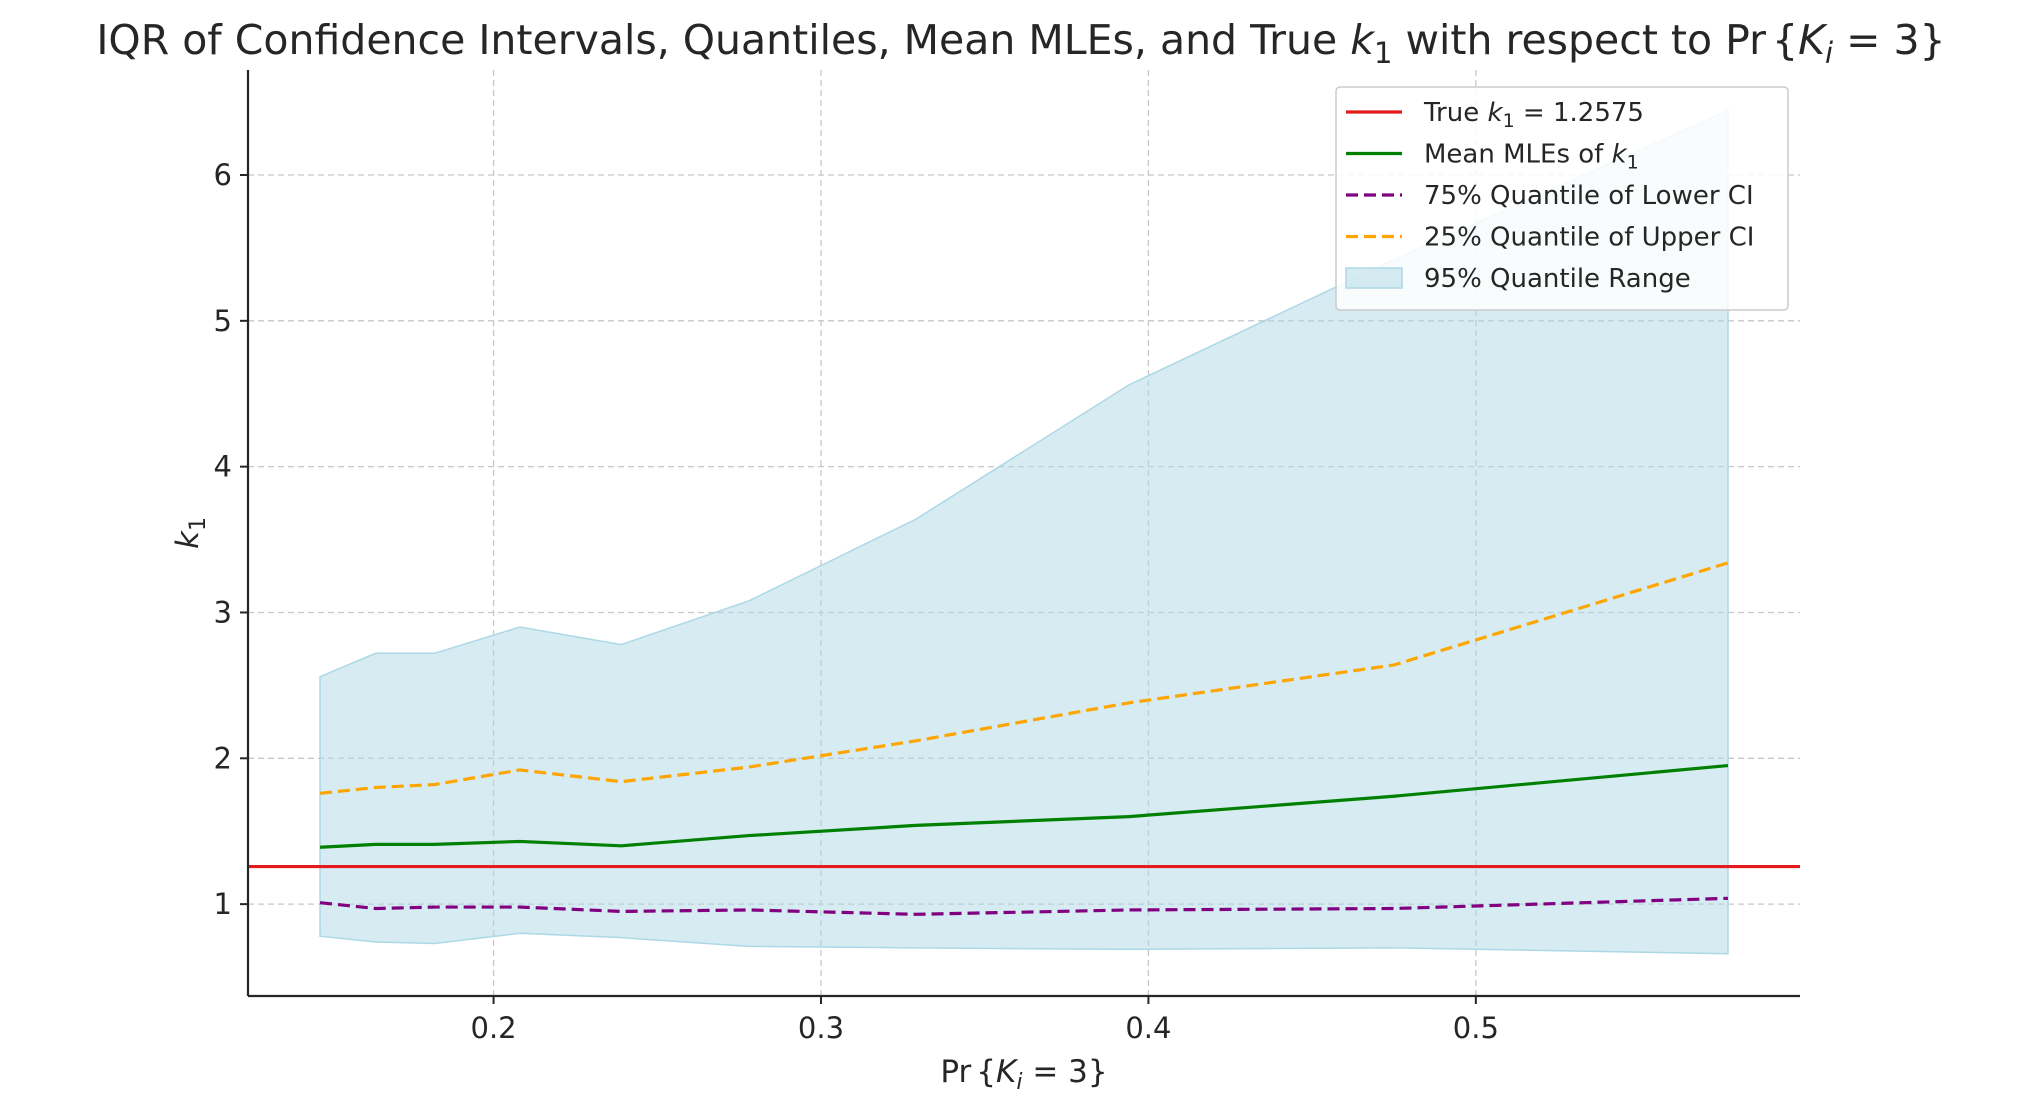 Image resolution: width=2043 pixels, height=1105 pixels. Describe the element at coordinates (821, 1028) in the screenshot. I see `x-tick-label: 0.3` at that location.